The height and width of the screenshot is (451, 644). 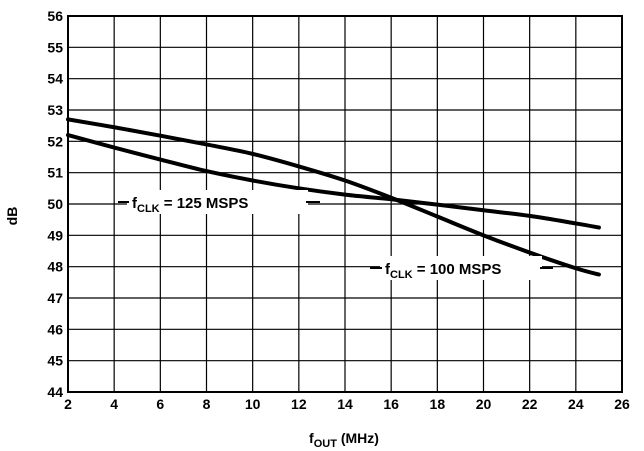 I want to click on y-tick-label: 49, so click(x=55, y=235).